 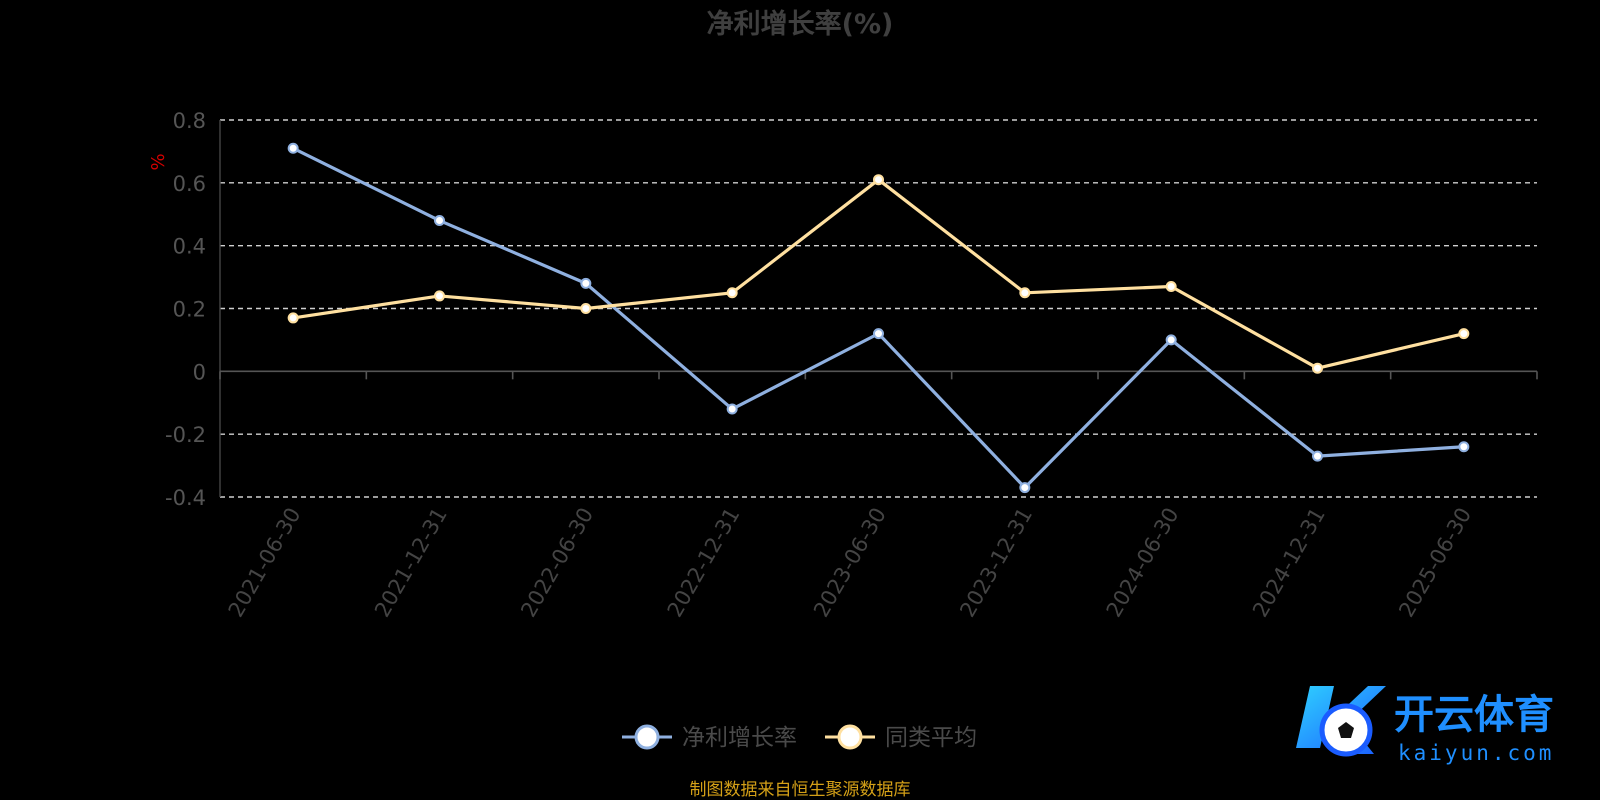 I want to click on legend: 净利增长率 同类平均, so click(x=799, y=737).